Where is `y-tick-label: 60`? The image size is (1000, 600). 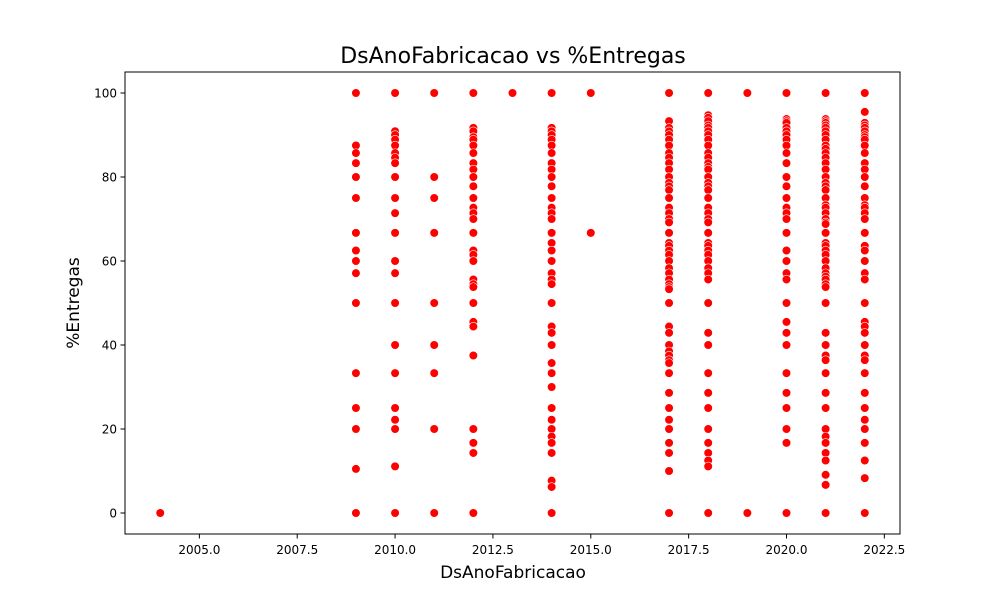
y-tick-label: 60 is located at coordinates (109, 261).